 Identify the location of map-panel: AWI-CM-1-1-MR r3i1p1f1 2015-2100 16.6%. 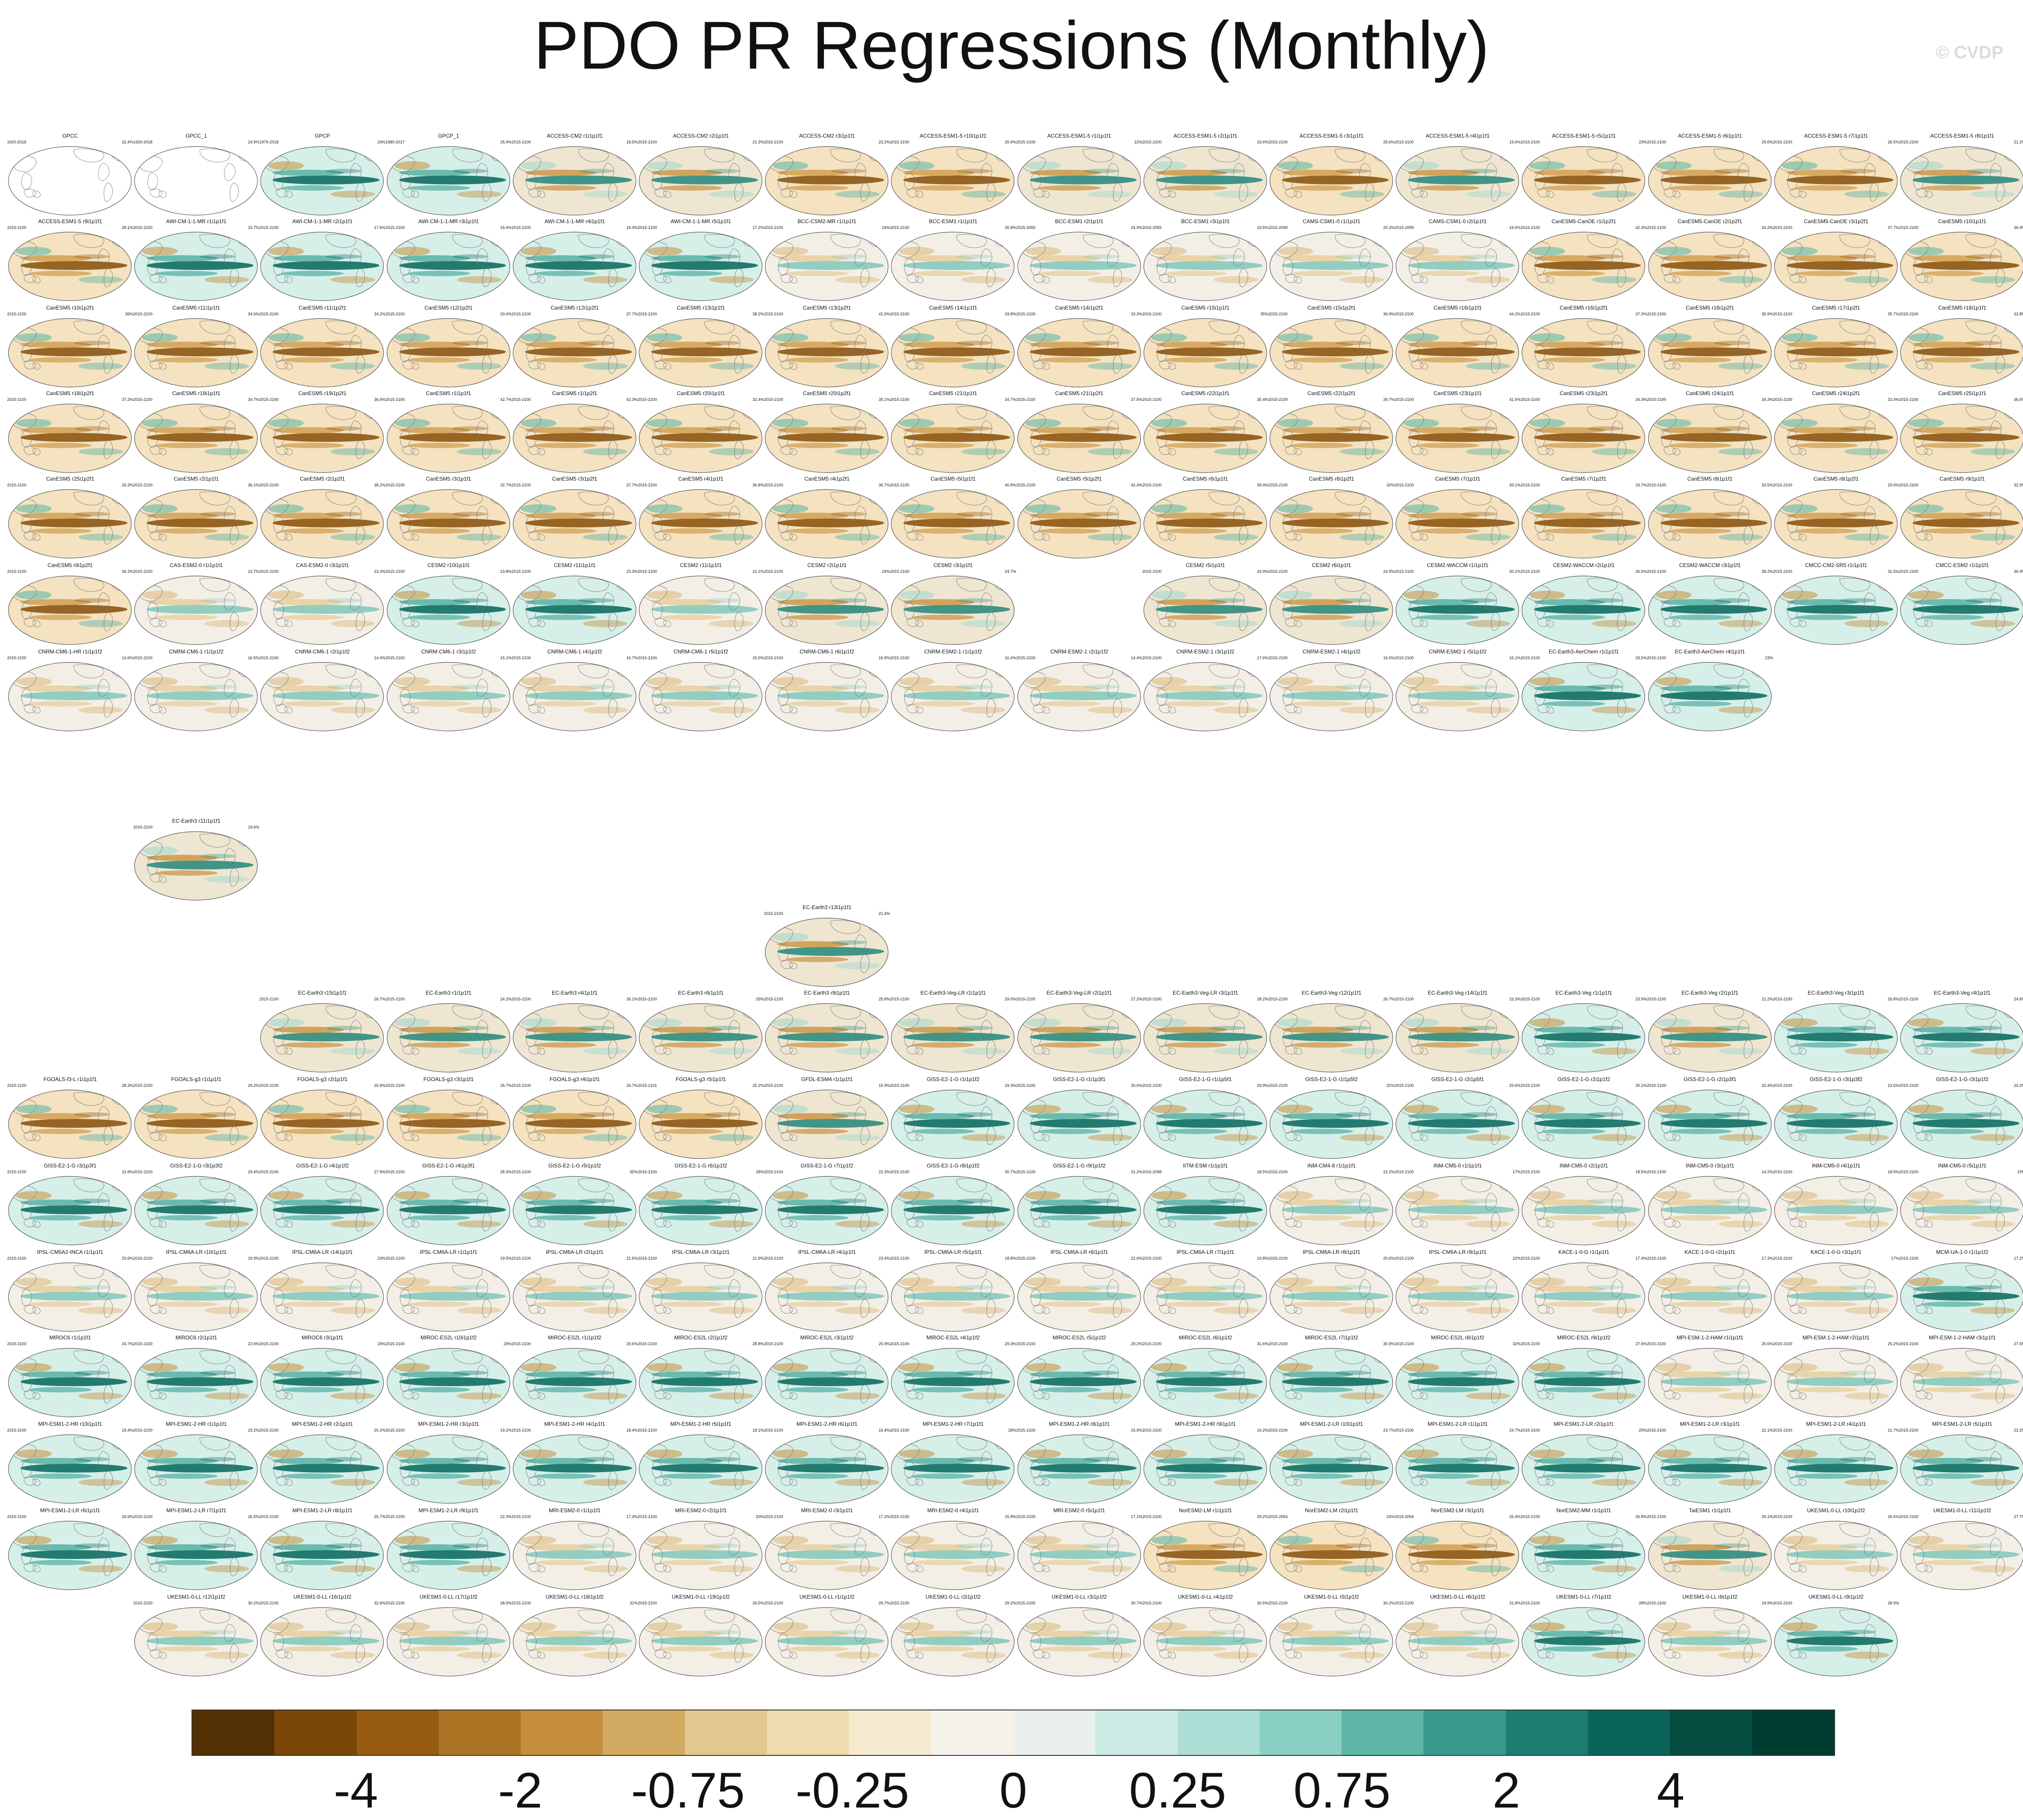
(449, 260).